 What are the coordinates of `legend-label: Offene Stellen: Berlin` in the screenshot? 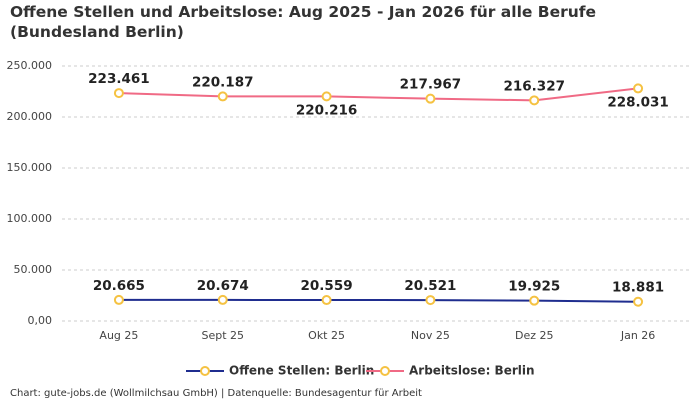 It's located at (301, 371).